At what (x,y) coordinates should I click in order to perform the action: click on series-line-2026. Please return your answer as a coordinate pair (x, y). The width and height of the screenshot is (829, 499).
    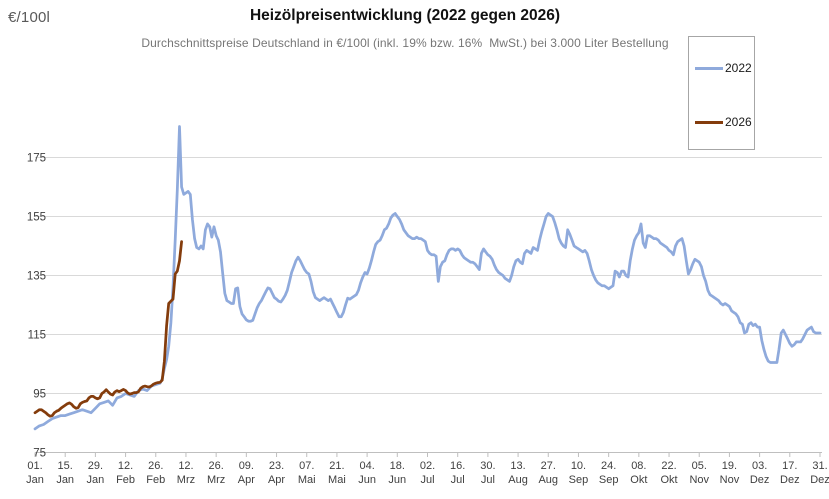
    Looking at the image, I should click on (108, 329).